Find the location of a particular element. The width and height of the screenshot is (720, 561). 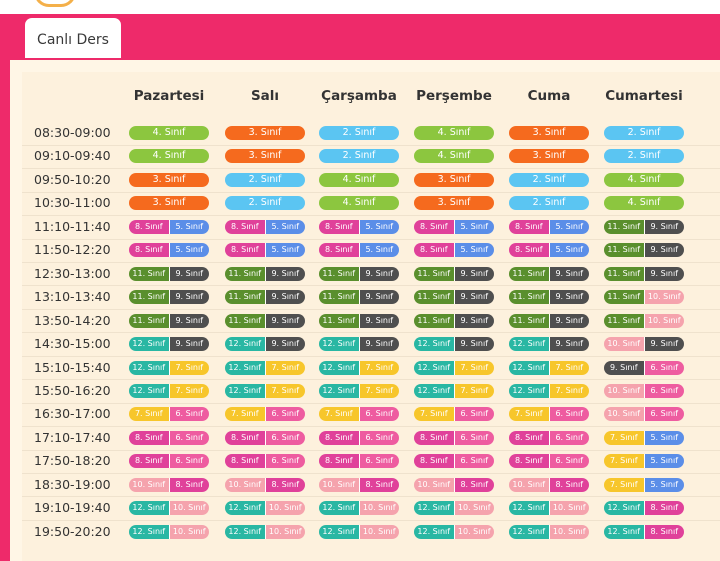

class-pill-split: 10. Sınıf 9. Sınıf is located at coordinates (644, 344).